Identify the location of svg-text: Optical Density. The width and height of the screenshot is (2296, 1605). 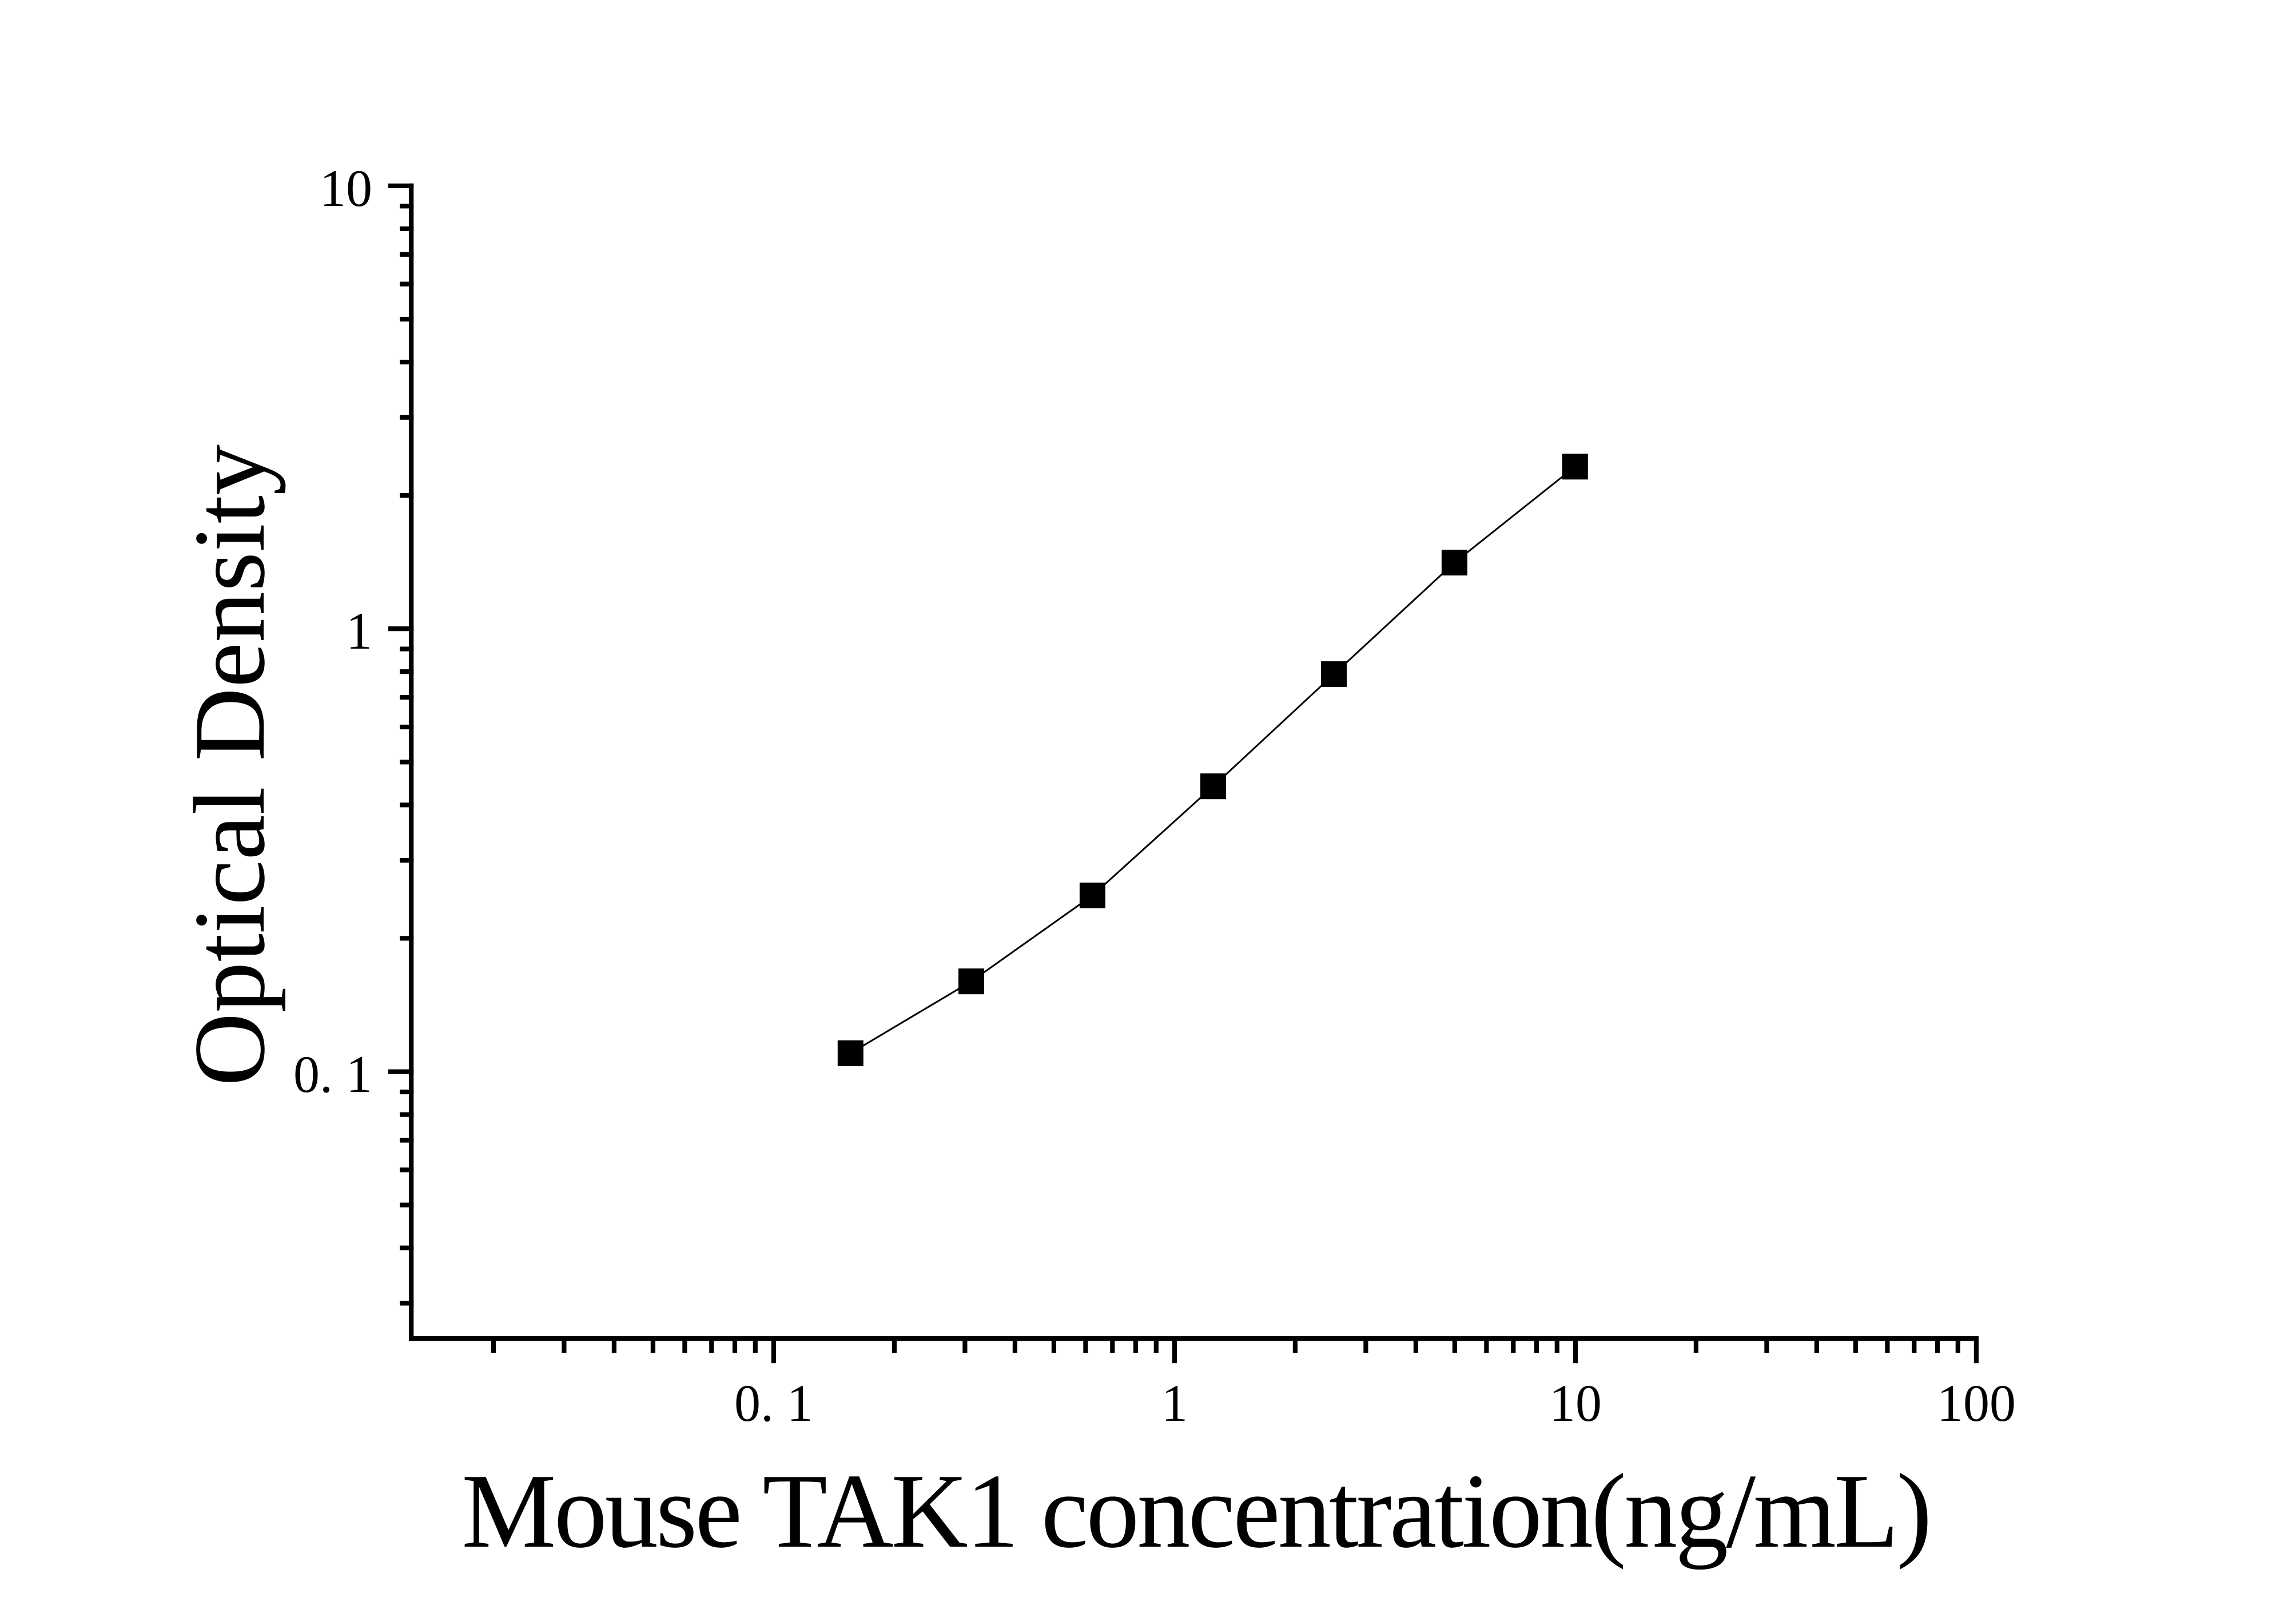
(230, 765).